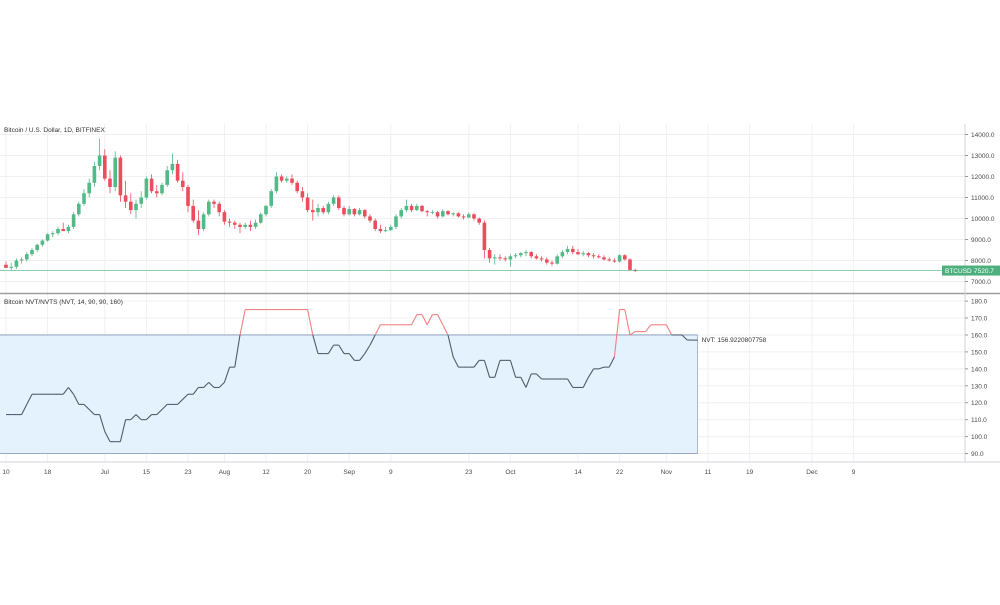  What do you see at coordinates (667, 472) in the screenshot?
I see `x-tick-label: Nov` at bounding box center [667, 472].